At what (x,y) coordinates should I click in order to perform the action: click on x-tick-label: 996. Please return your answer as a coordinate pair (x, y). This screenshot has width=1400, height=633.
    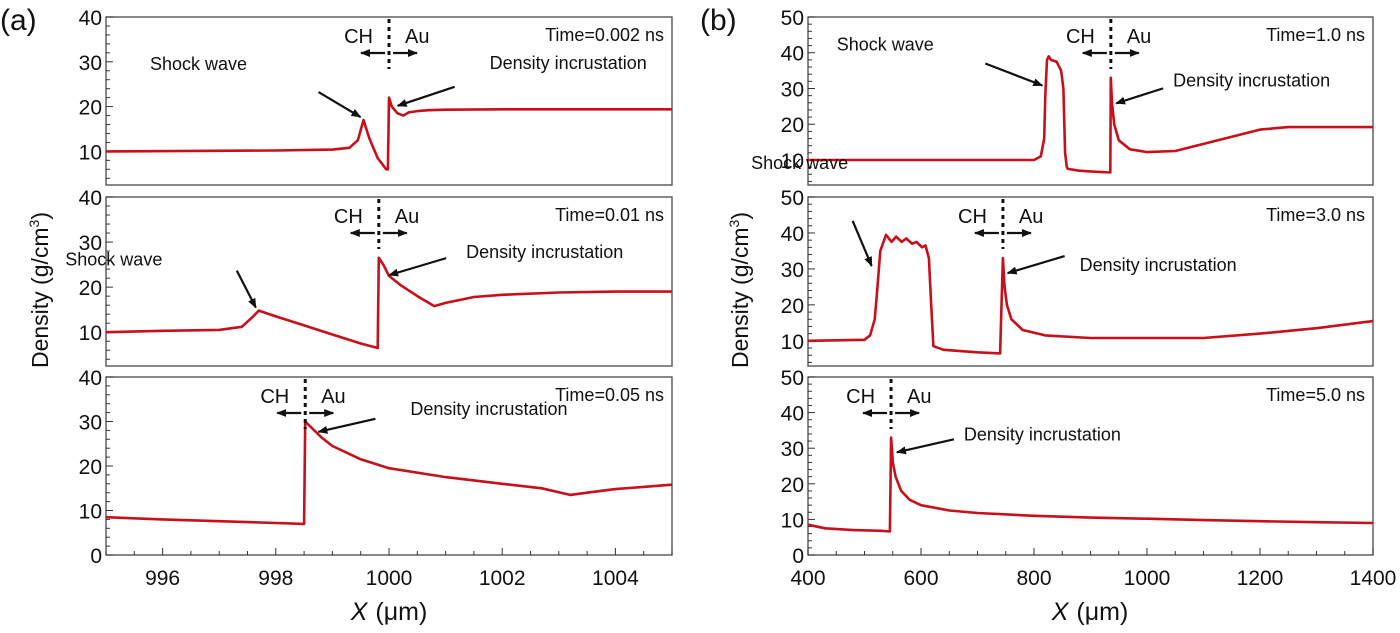
    Looking at the image, I should click on (162, 578).